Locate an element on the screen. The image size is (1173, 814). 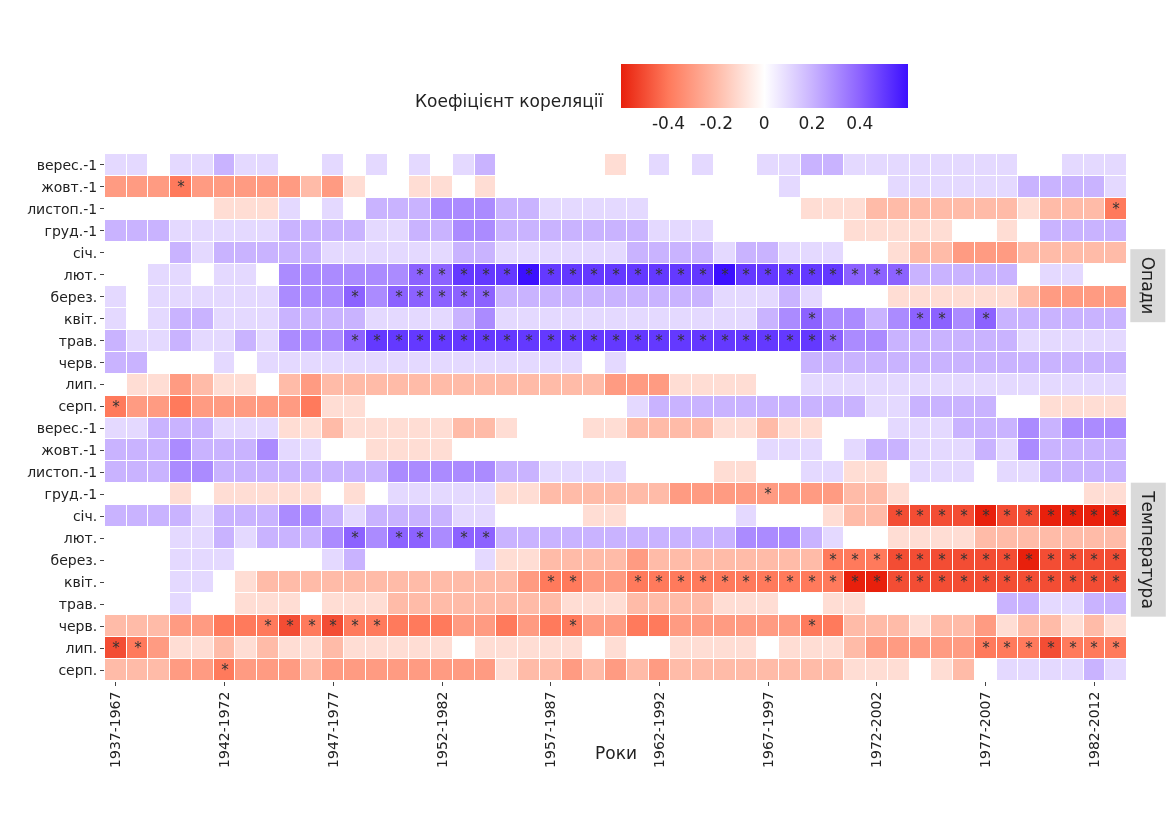
color-bar-title: Коефіцієнт кореляції is located at coordinates (509, 101).